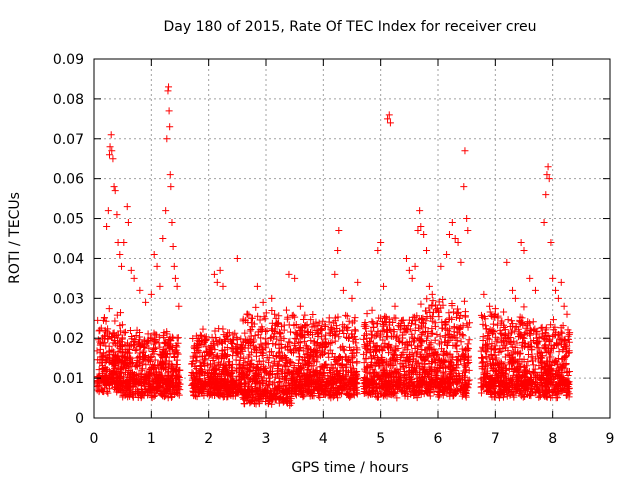 The image size is (640, 480). What do you see at coordinates (323, 439) in the screenshot?
I see `x-tick-label: 4` at bounding box center [323, 439].